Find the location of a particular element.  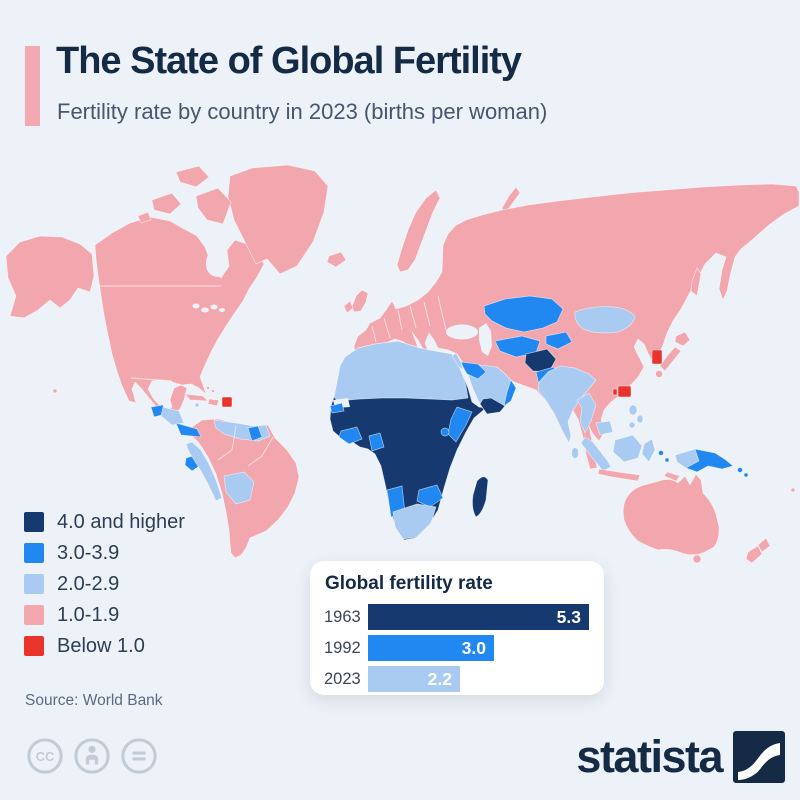

license-icons: CC is located at coordinates (96, 756).